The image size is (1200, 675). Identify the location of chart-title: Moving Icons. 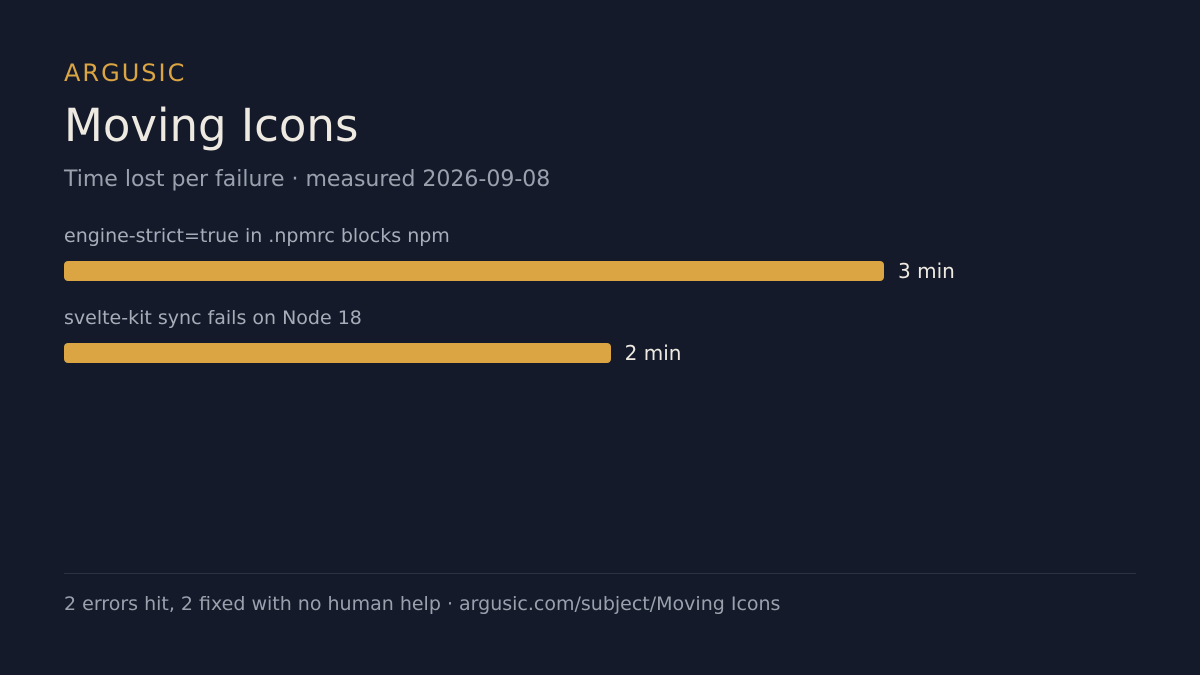
(211, 125).